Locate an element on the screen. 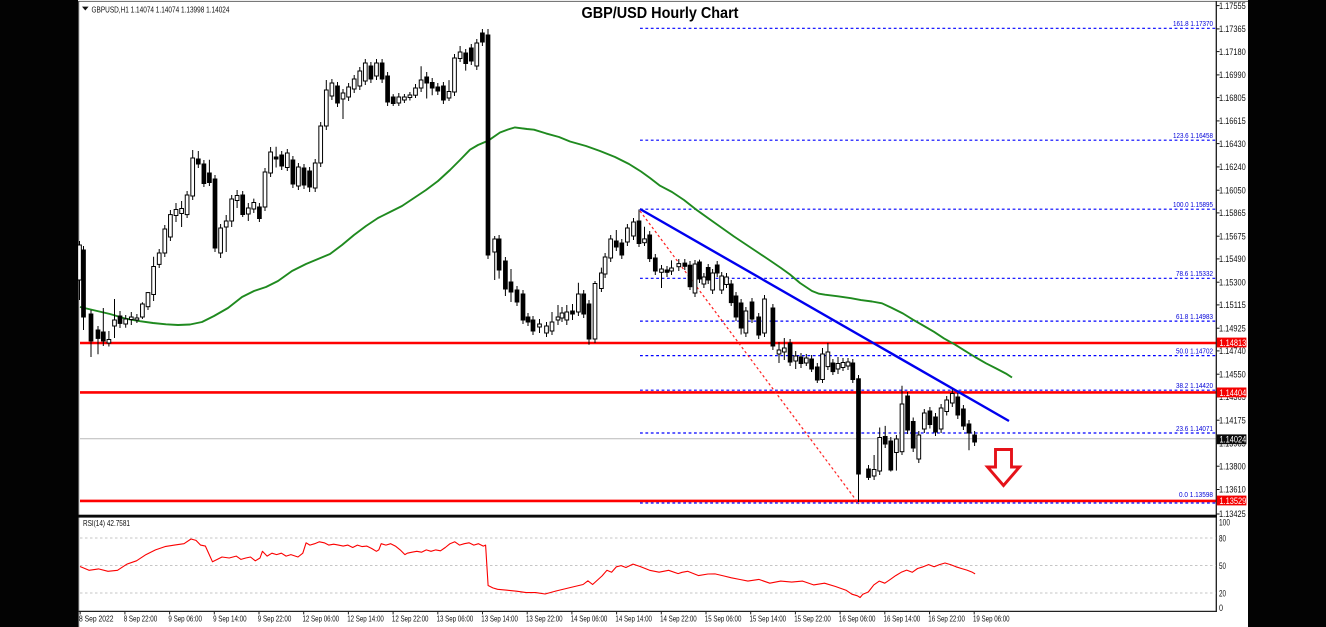  svg-text: 20 is located at coordinates (1222, 594).